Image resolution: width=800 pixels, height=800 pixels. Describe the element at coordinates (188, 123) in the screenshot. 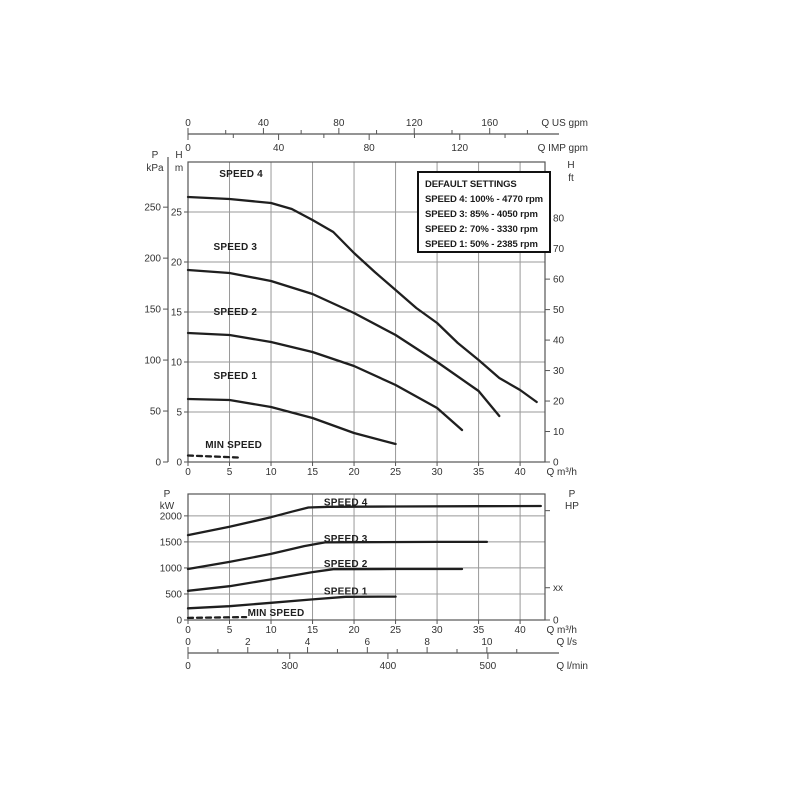

I see `us-gpm-tick-label: 0` at that location.